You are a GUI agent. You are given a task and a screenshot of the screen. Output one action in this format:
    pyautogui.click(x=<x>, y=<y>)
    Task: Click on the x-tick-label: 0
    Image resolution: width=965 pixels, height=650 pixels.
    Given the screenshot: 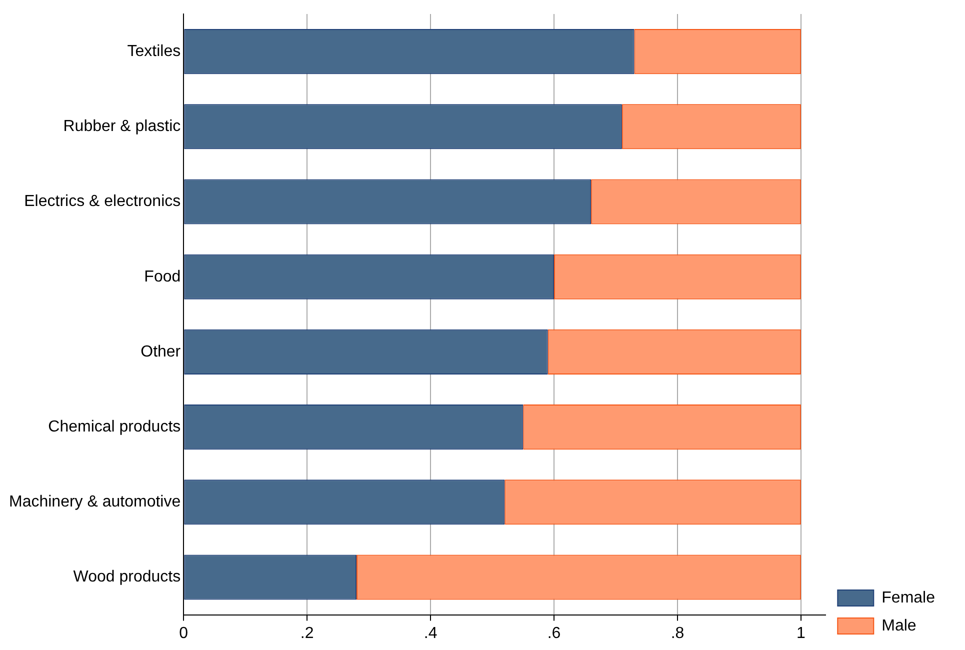 What is the action you would take?
    pyautogui.click(x=183, y=633)
    